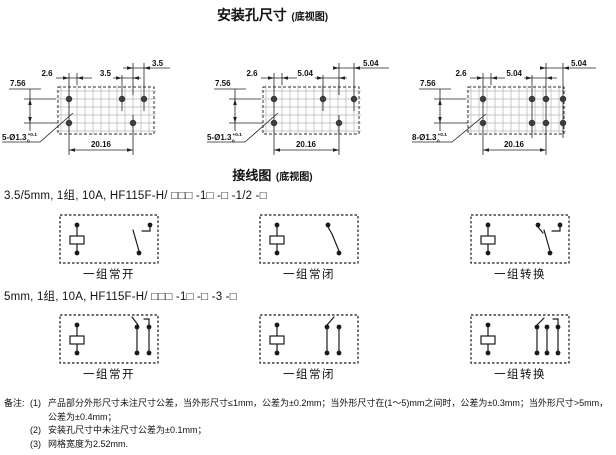 This screenshot has width=616, height=455. Describe the element at coordinates (310, 17) in the screenshot. I see `mounting-title-suffix: (底视图)` at that location.